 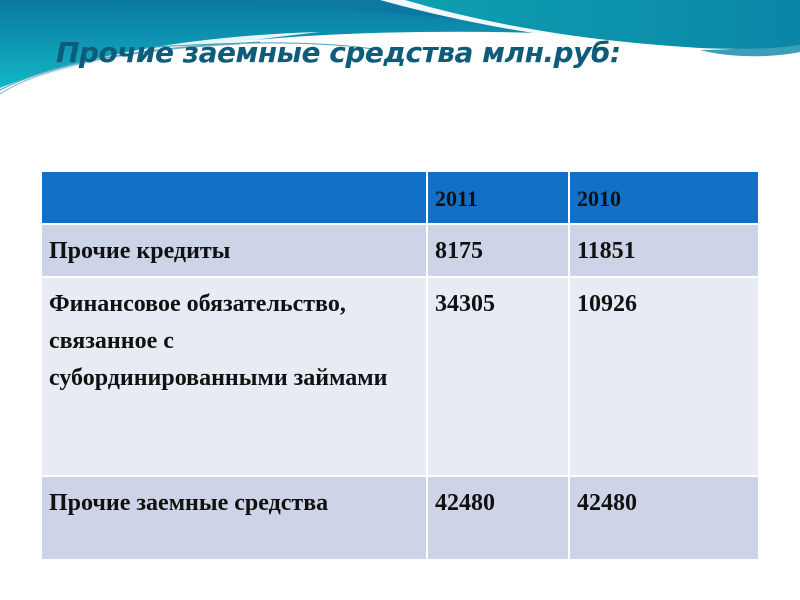 I want to click on value-2011: 34305, so click(x=498, y=376).